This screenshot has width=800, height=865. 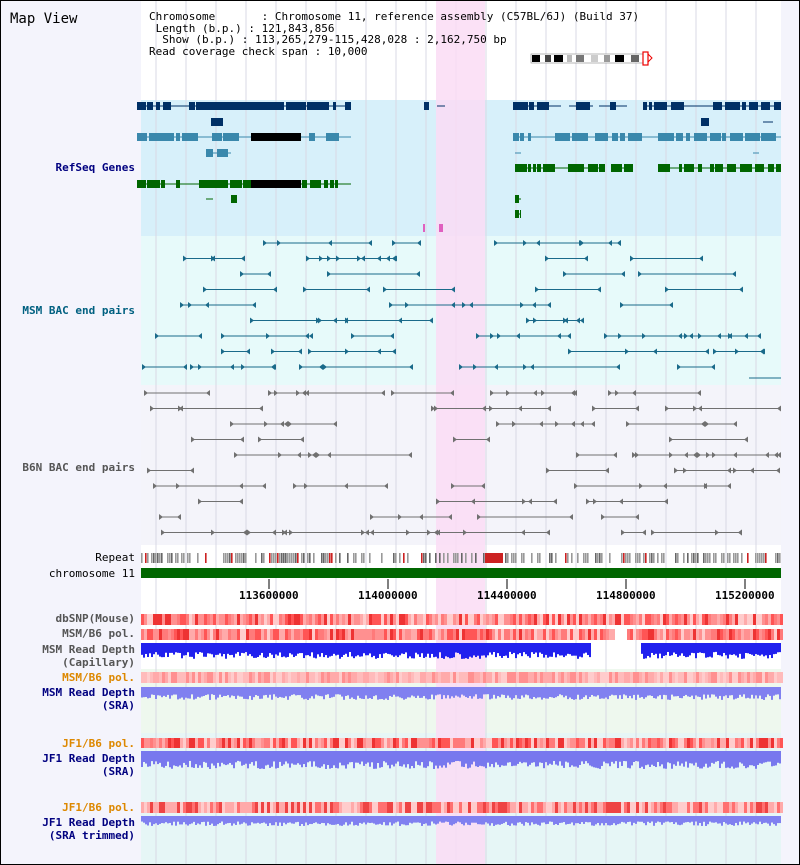 I want to click on chromosome-ideogram, so click(x=591, y=58).